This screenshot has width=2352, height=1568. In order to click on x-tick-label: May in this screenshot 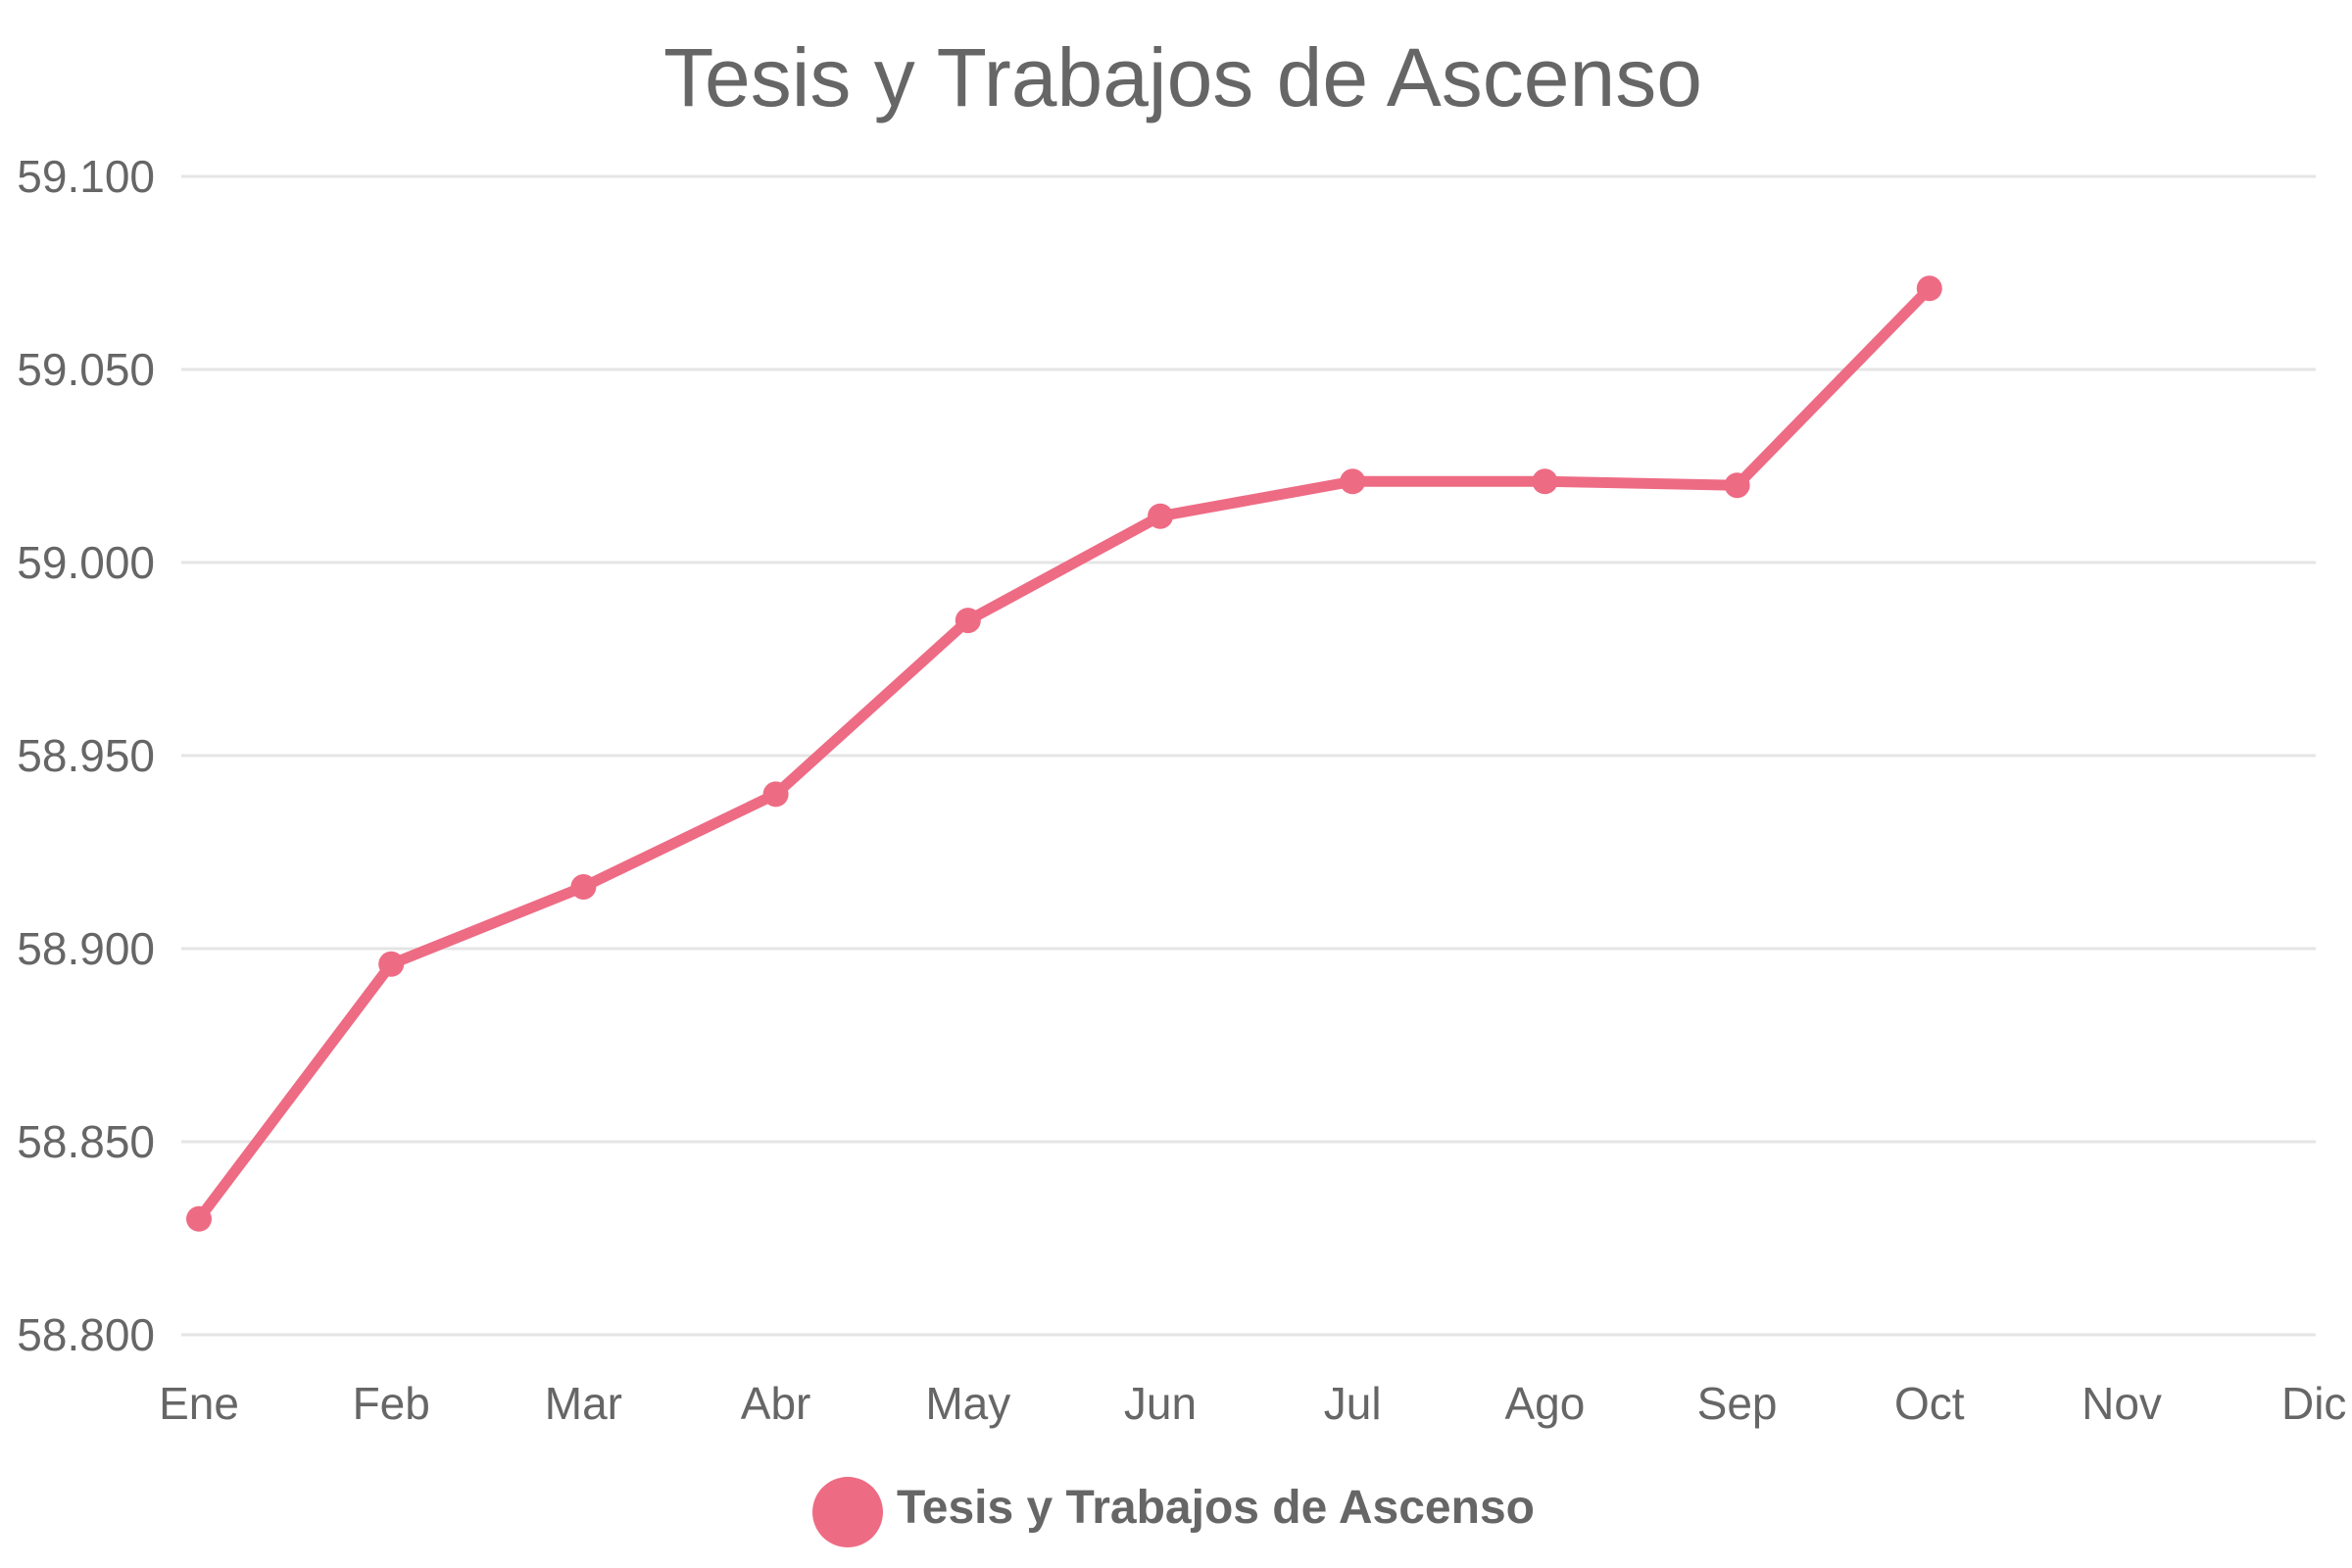, I will do `click(967, 1403)`.